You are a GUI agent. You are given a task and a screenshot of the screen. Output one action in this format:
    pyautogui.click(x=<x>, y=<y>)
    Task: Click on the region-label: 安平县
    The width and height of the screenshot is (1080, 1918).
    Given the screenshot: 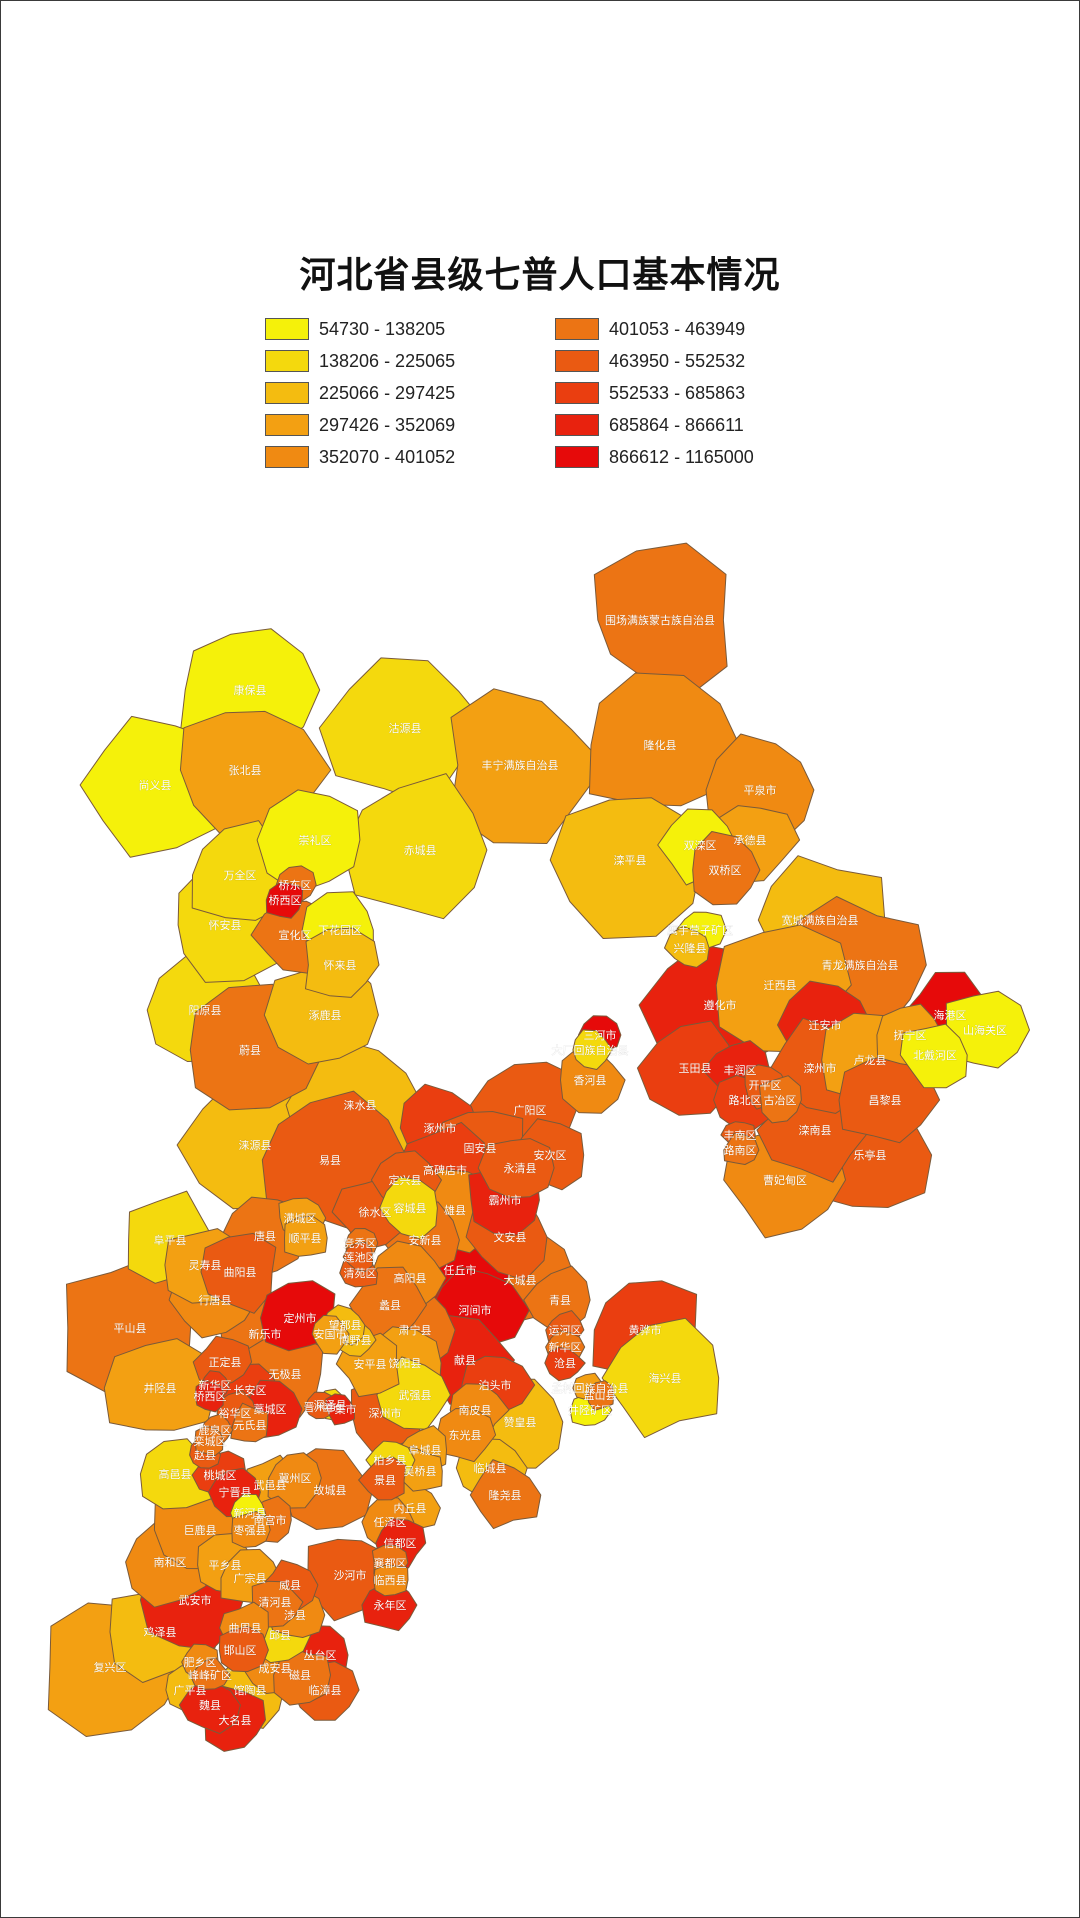 What is the action you would take?
    pyautogui.click(x=370, y=1364)
    